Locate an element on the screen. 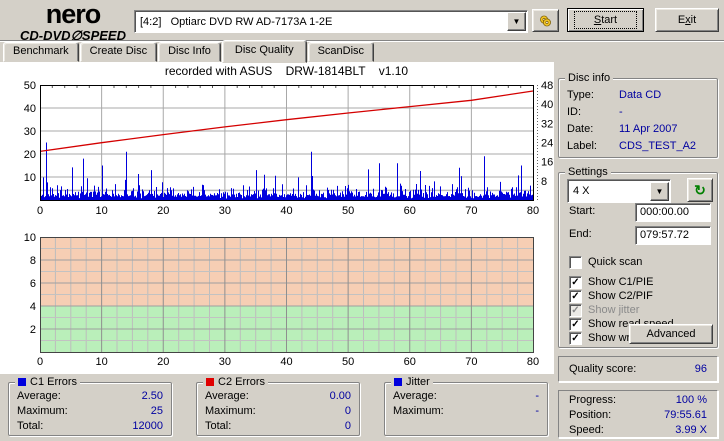 This screenshot has height=441, width=724. stat-row: Maximum: - is located at coordinates (466, 411).